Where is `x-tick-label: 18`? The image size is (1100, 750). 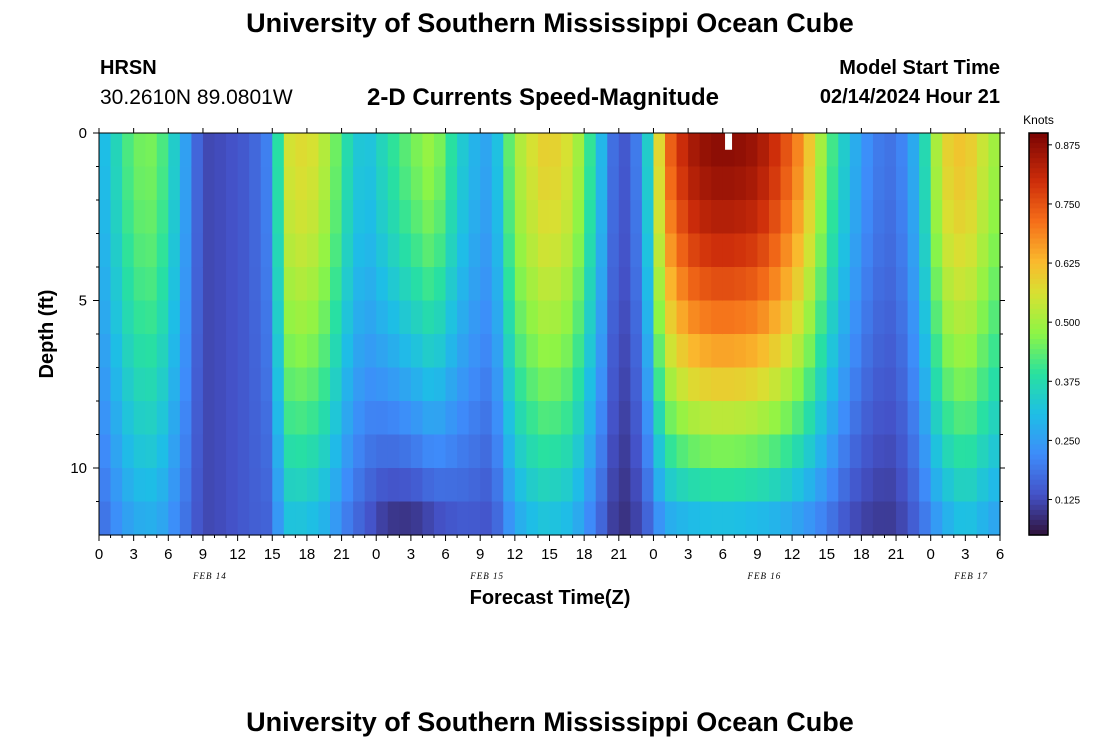
x-tick-label: 18 is located at coordinates (584, 554).